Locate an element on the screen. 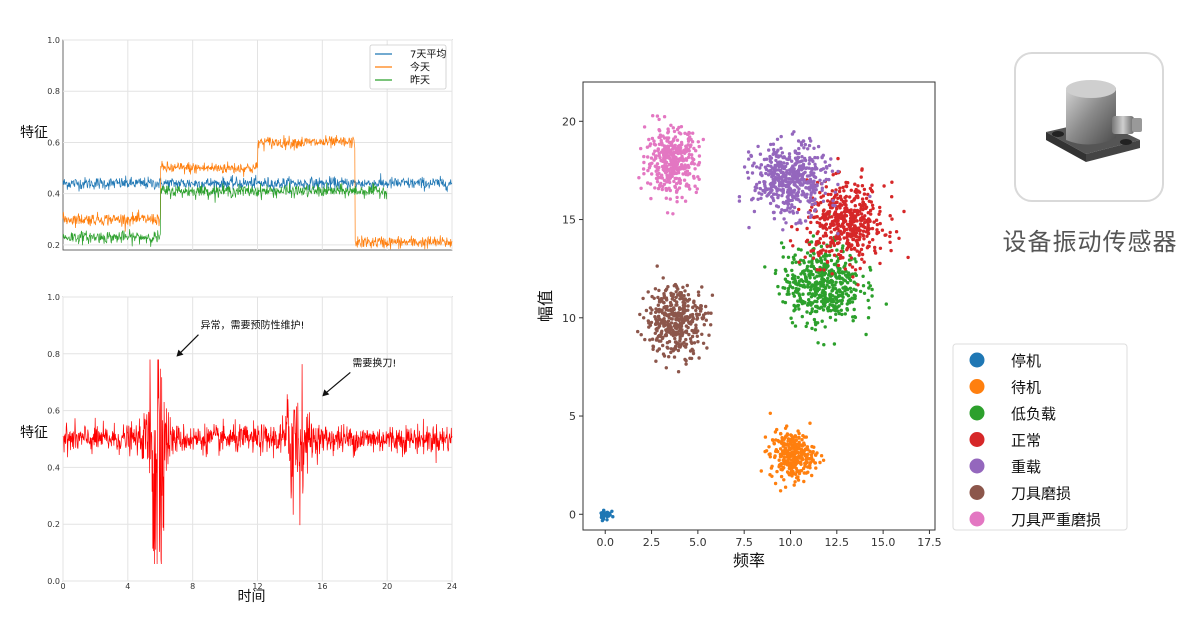 The height and width of the screenshot is (628, 1202). chart1-ytick-label: 0.2 is located at coordinates (53, 245).